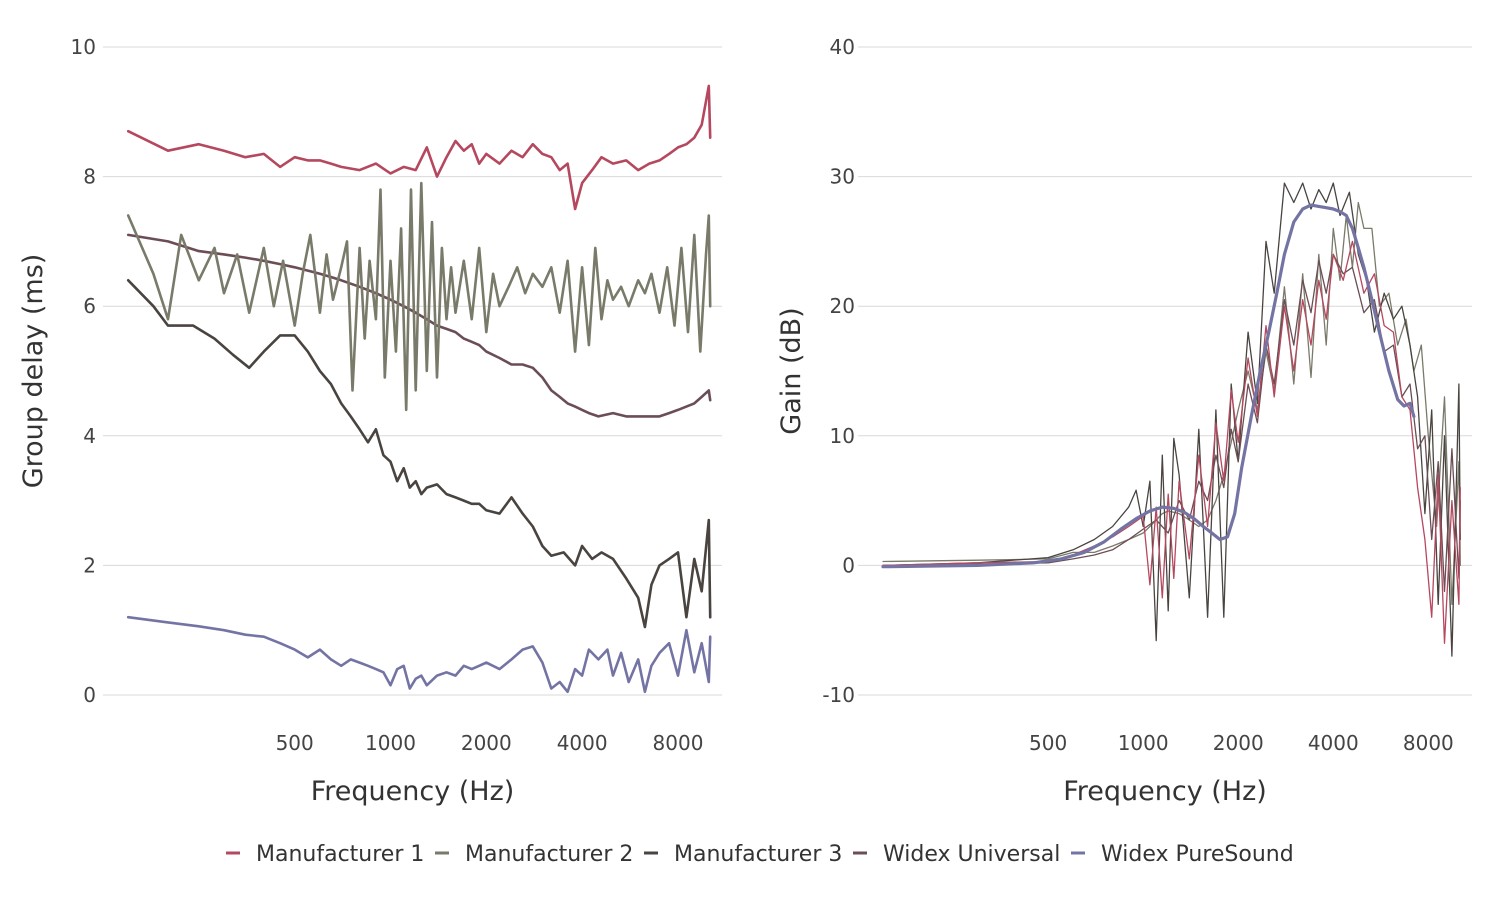  I want to click on legend-item-manufacturer-3: Manufacturer 3, so click(743, 854).